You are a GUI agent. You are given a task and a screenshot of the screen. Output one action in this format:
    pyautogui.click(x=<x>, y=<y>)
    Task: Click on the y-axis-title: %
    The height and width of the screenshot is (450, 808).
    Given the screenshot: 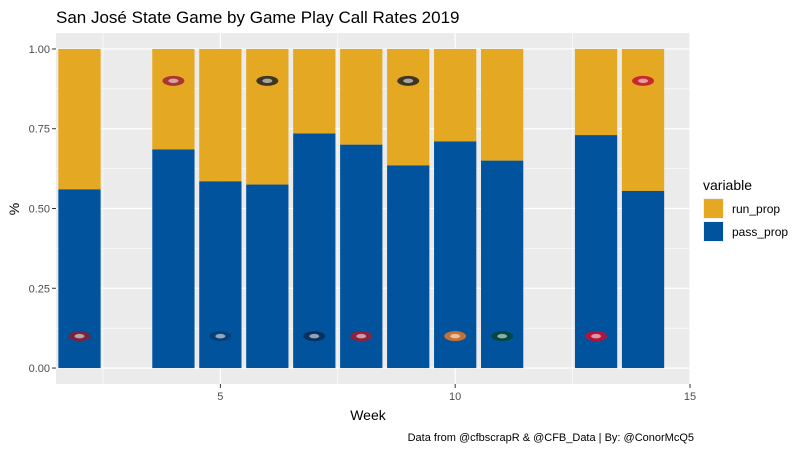 What is the action you would take?
    pyautogui.click(x=14, y=209)
    